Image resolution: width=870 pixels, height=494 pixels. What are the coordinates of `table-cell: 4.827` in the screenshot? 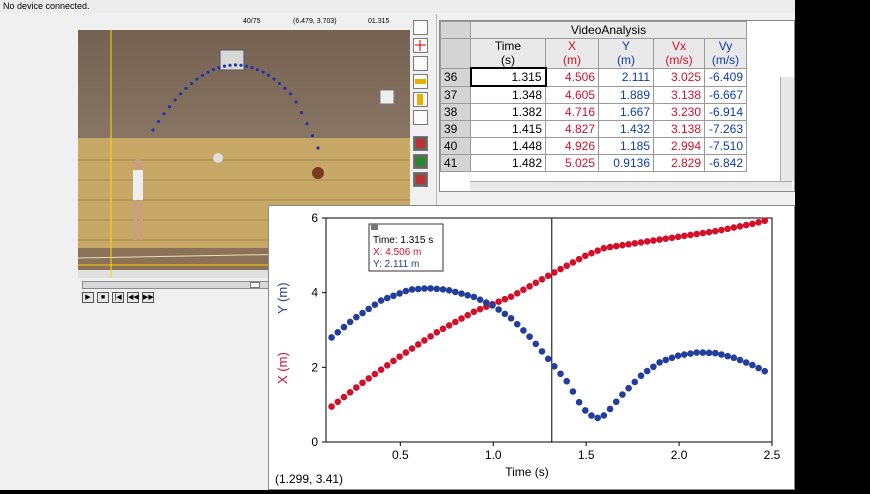 It's located at (572, 129).